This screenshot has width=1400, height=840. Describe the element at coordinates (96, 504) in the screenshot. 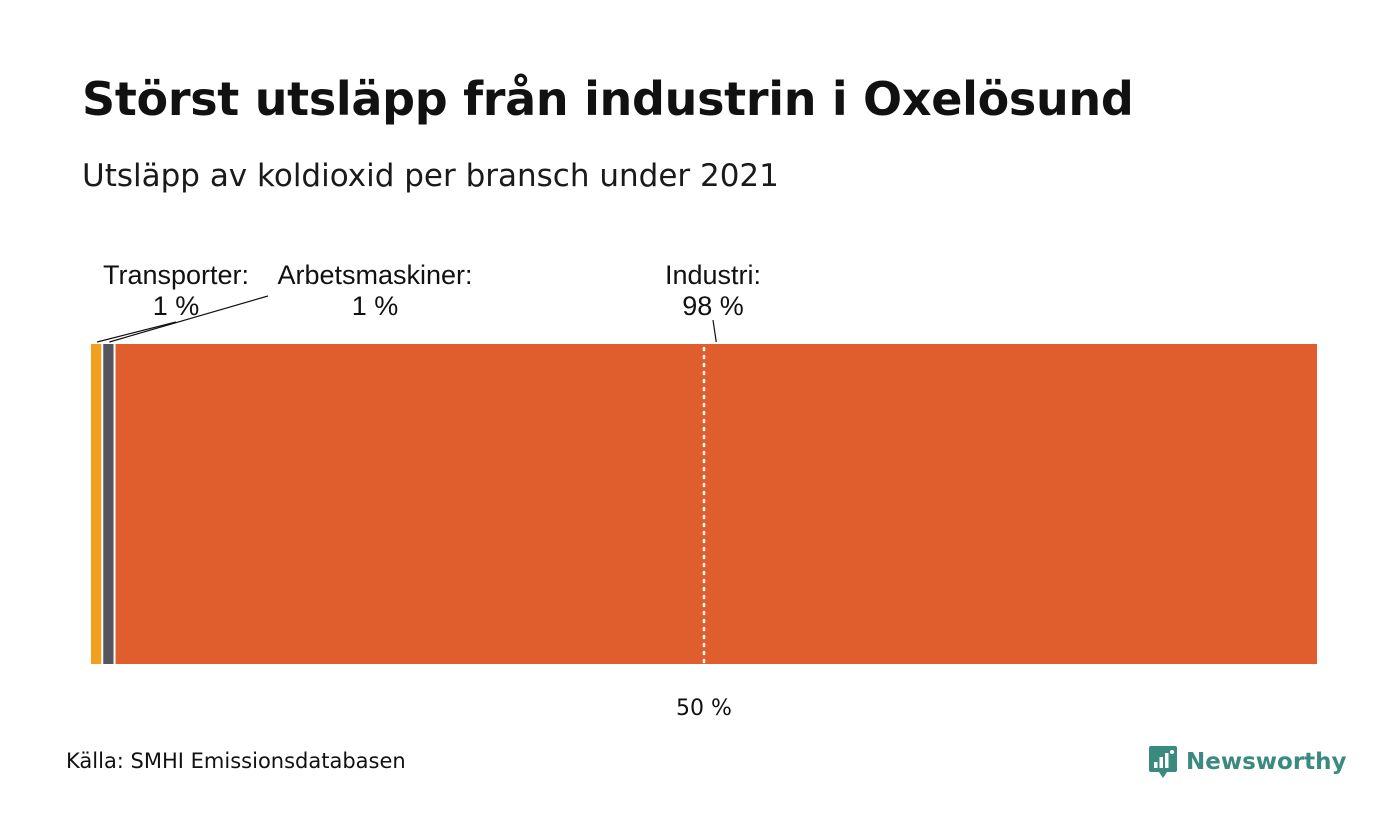

I see `bar-segment-transporter` at that location.